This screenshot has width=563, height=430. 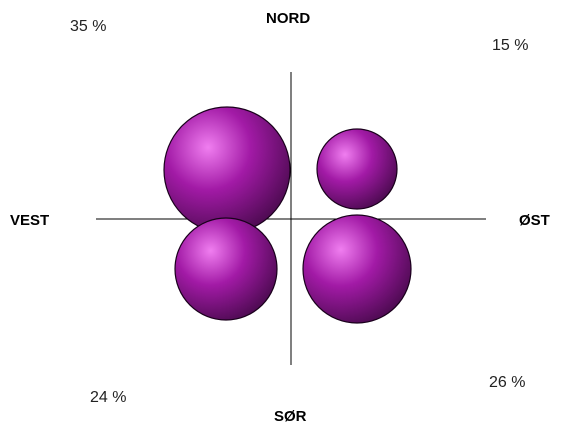 I want to click on direction-west-label: VEST, so click(x=30, y=220).